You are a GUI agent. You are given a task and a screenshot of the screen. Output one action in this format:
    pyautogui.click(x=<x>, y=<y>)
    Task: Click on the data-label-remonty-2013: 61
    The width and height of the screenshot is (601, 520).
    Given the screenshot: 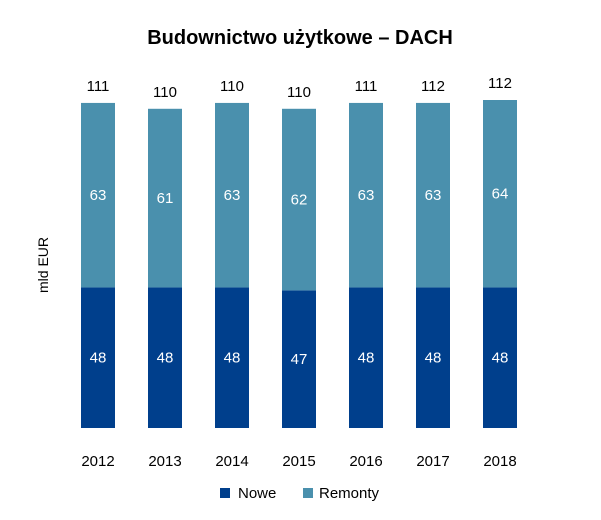 What is the action you would take?
    pyautogui.click(x=165, y=198)
    